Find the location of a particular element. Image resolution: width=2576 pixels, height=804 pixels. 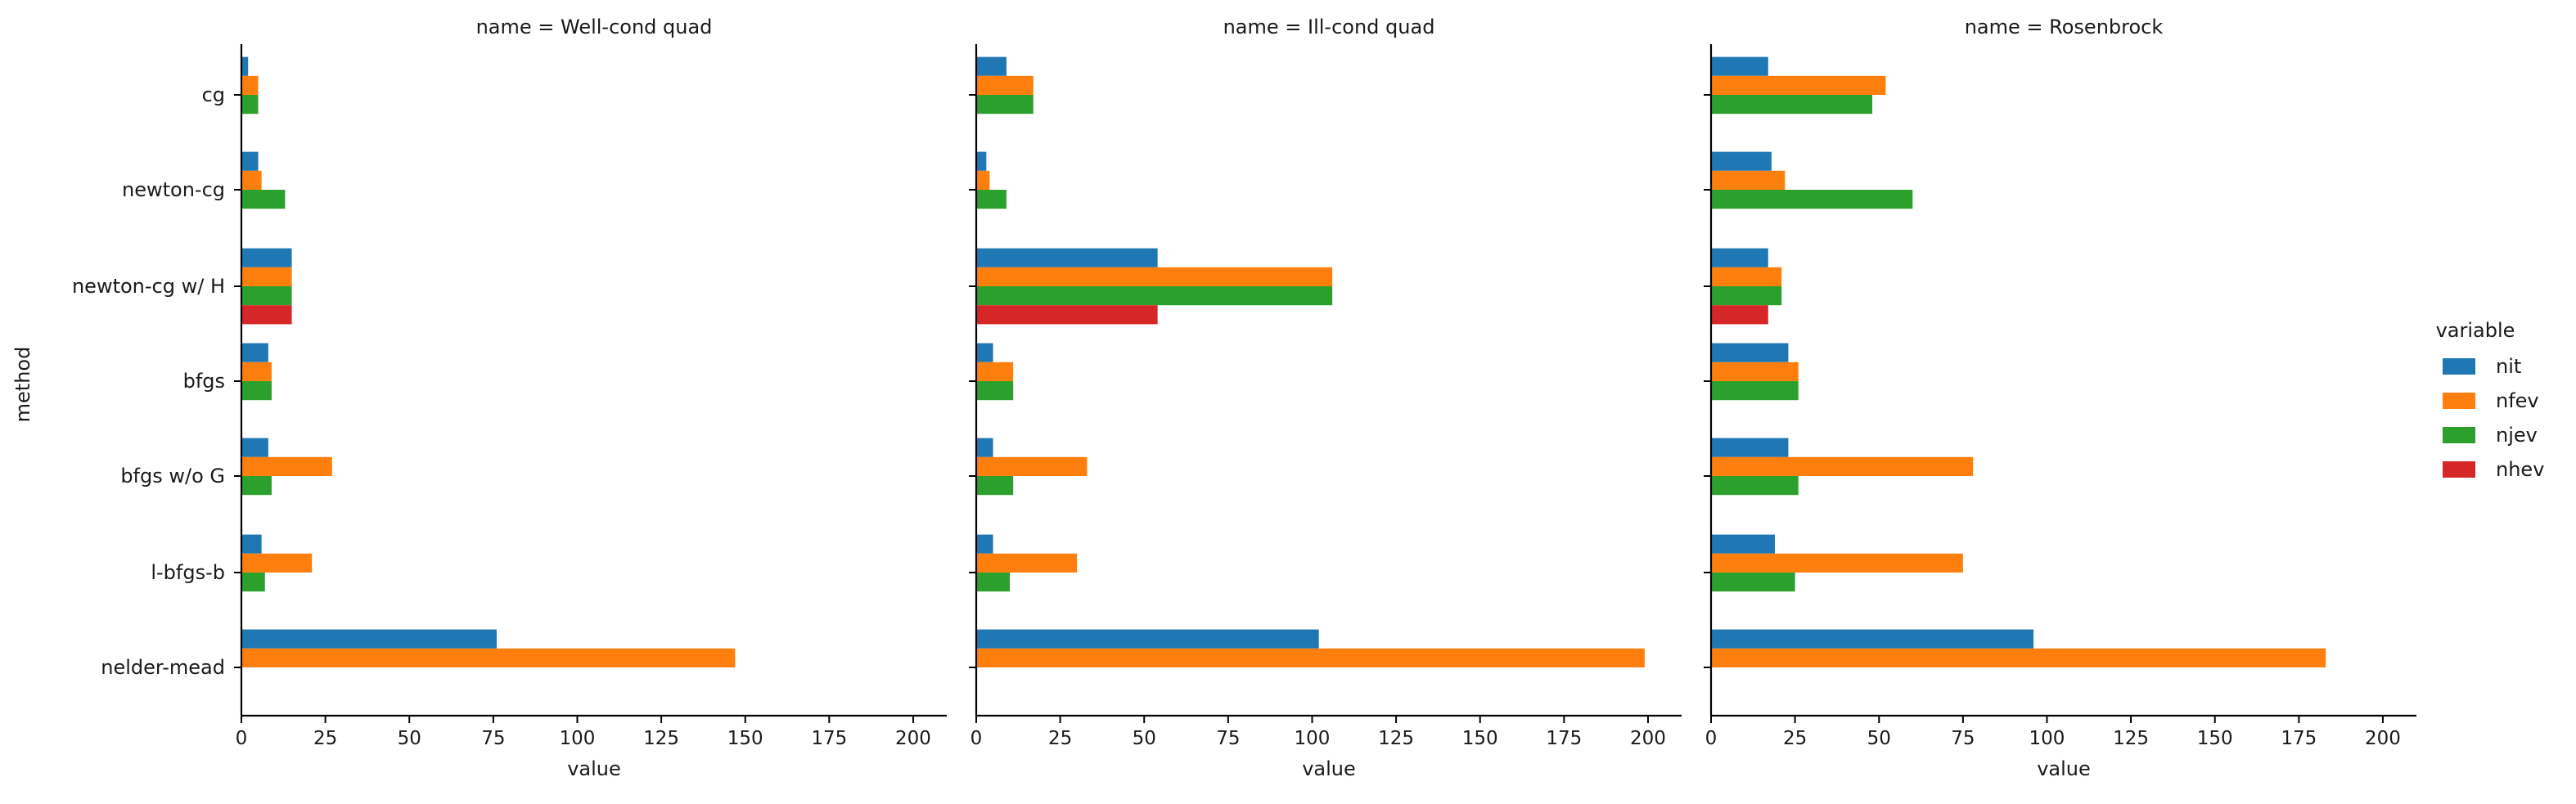

legend-swatch-nfev is located at coordinates (2459, 401).